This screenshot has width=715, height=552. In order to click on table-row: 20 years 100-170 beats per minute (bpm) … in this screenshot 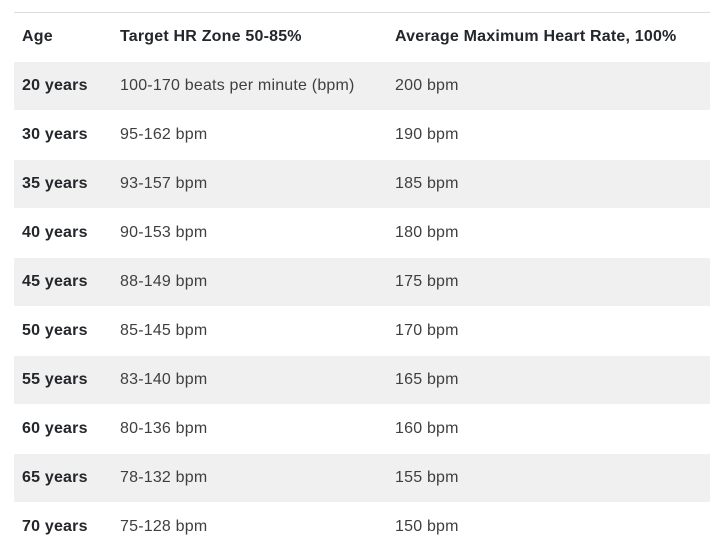, I will do `click(362, 86)`.